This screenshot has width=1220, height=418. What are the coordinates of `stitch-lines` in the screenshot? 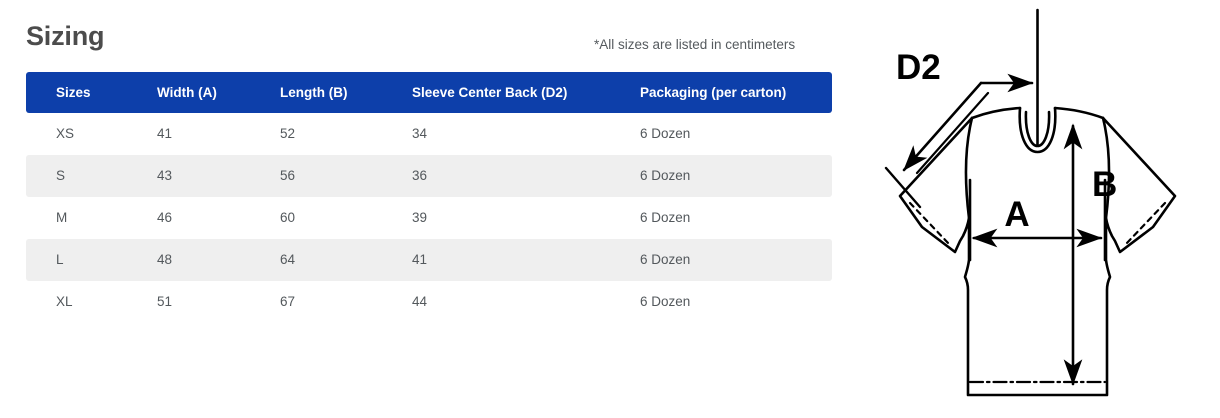 It's located at (1037, 292).